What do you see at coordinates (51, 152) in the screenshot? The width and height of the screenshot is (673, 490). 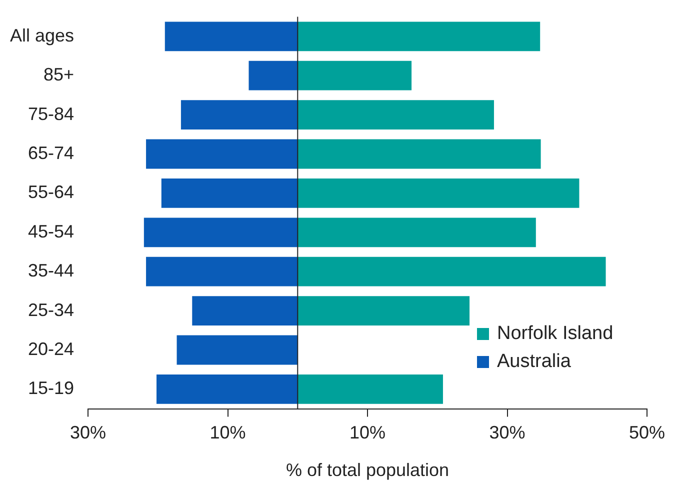 I see `y-tick-label: 65-74` at bounding box center [51, 152].